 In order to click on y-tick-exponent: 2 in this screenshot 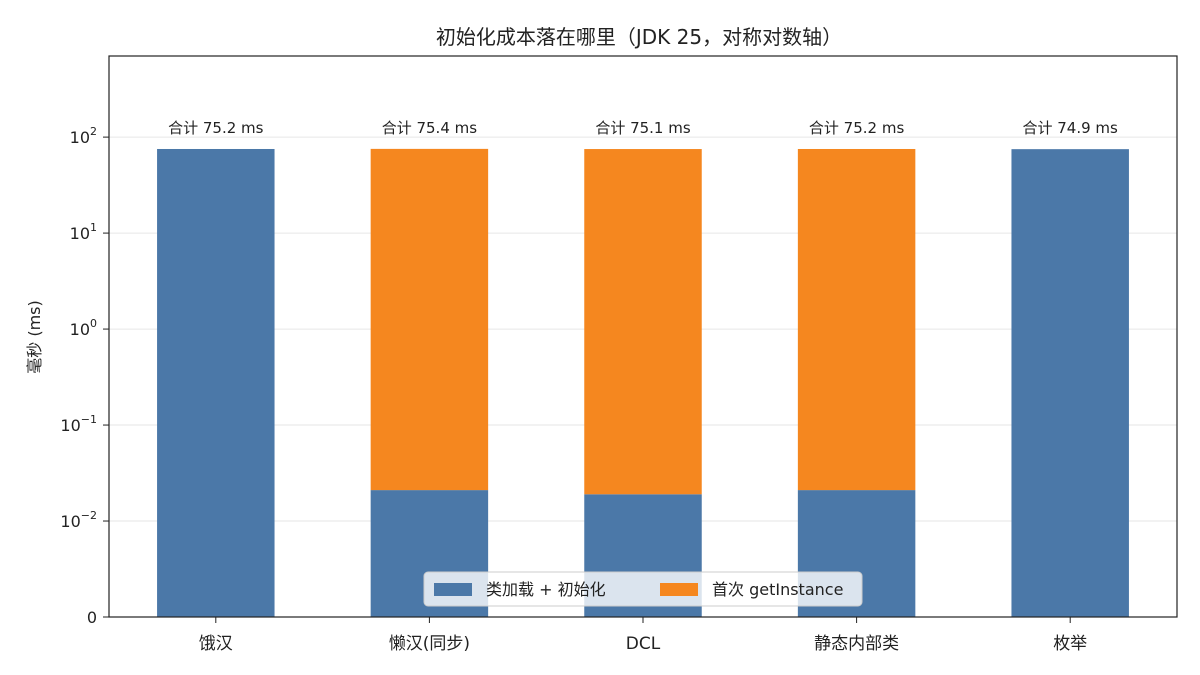, I will do `click(93, 131)`.